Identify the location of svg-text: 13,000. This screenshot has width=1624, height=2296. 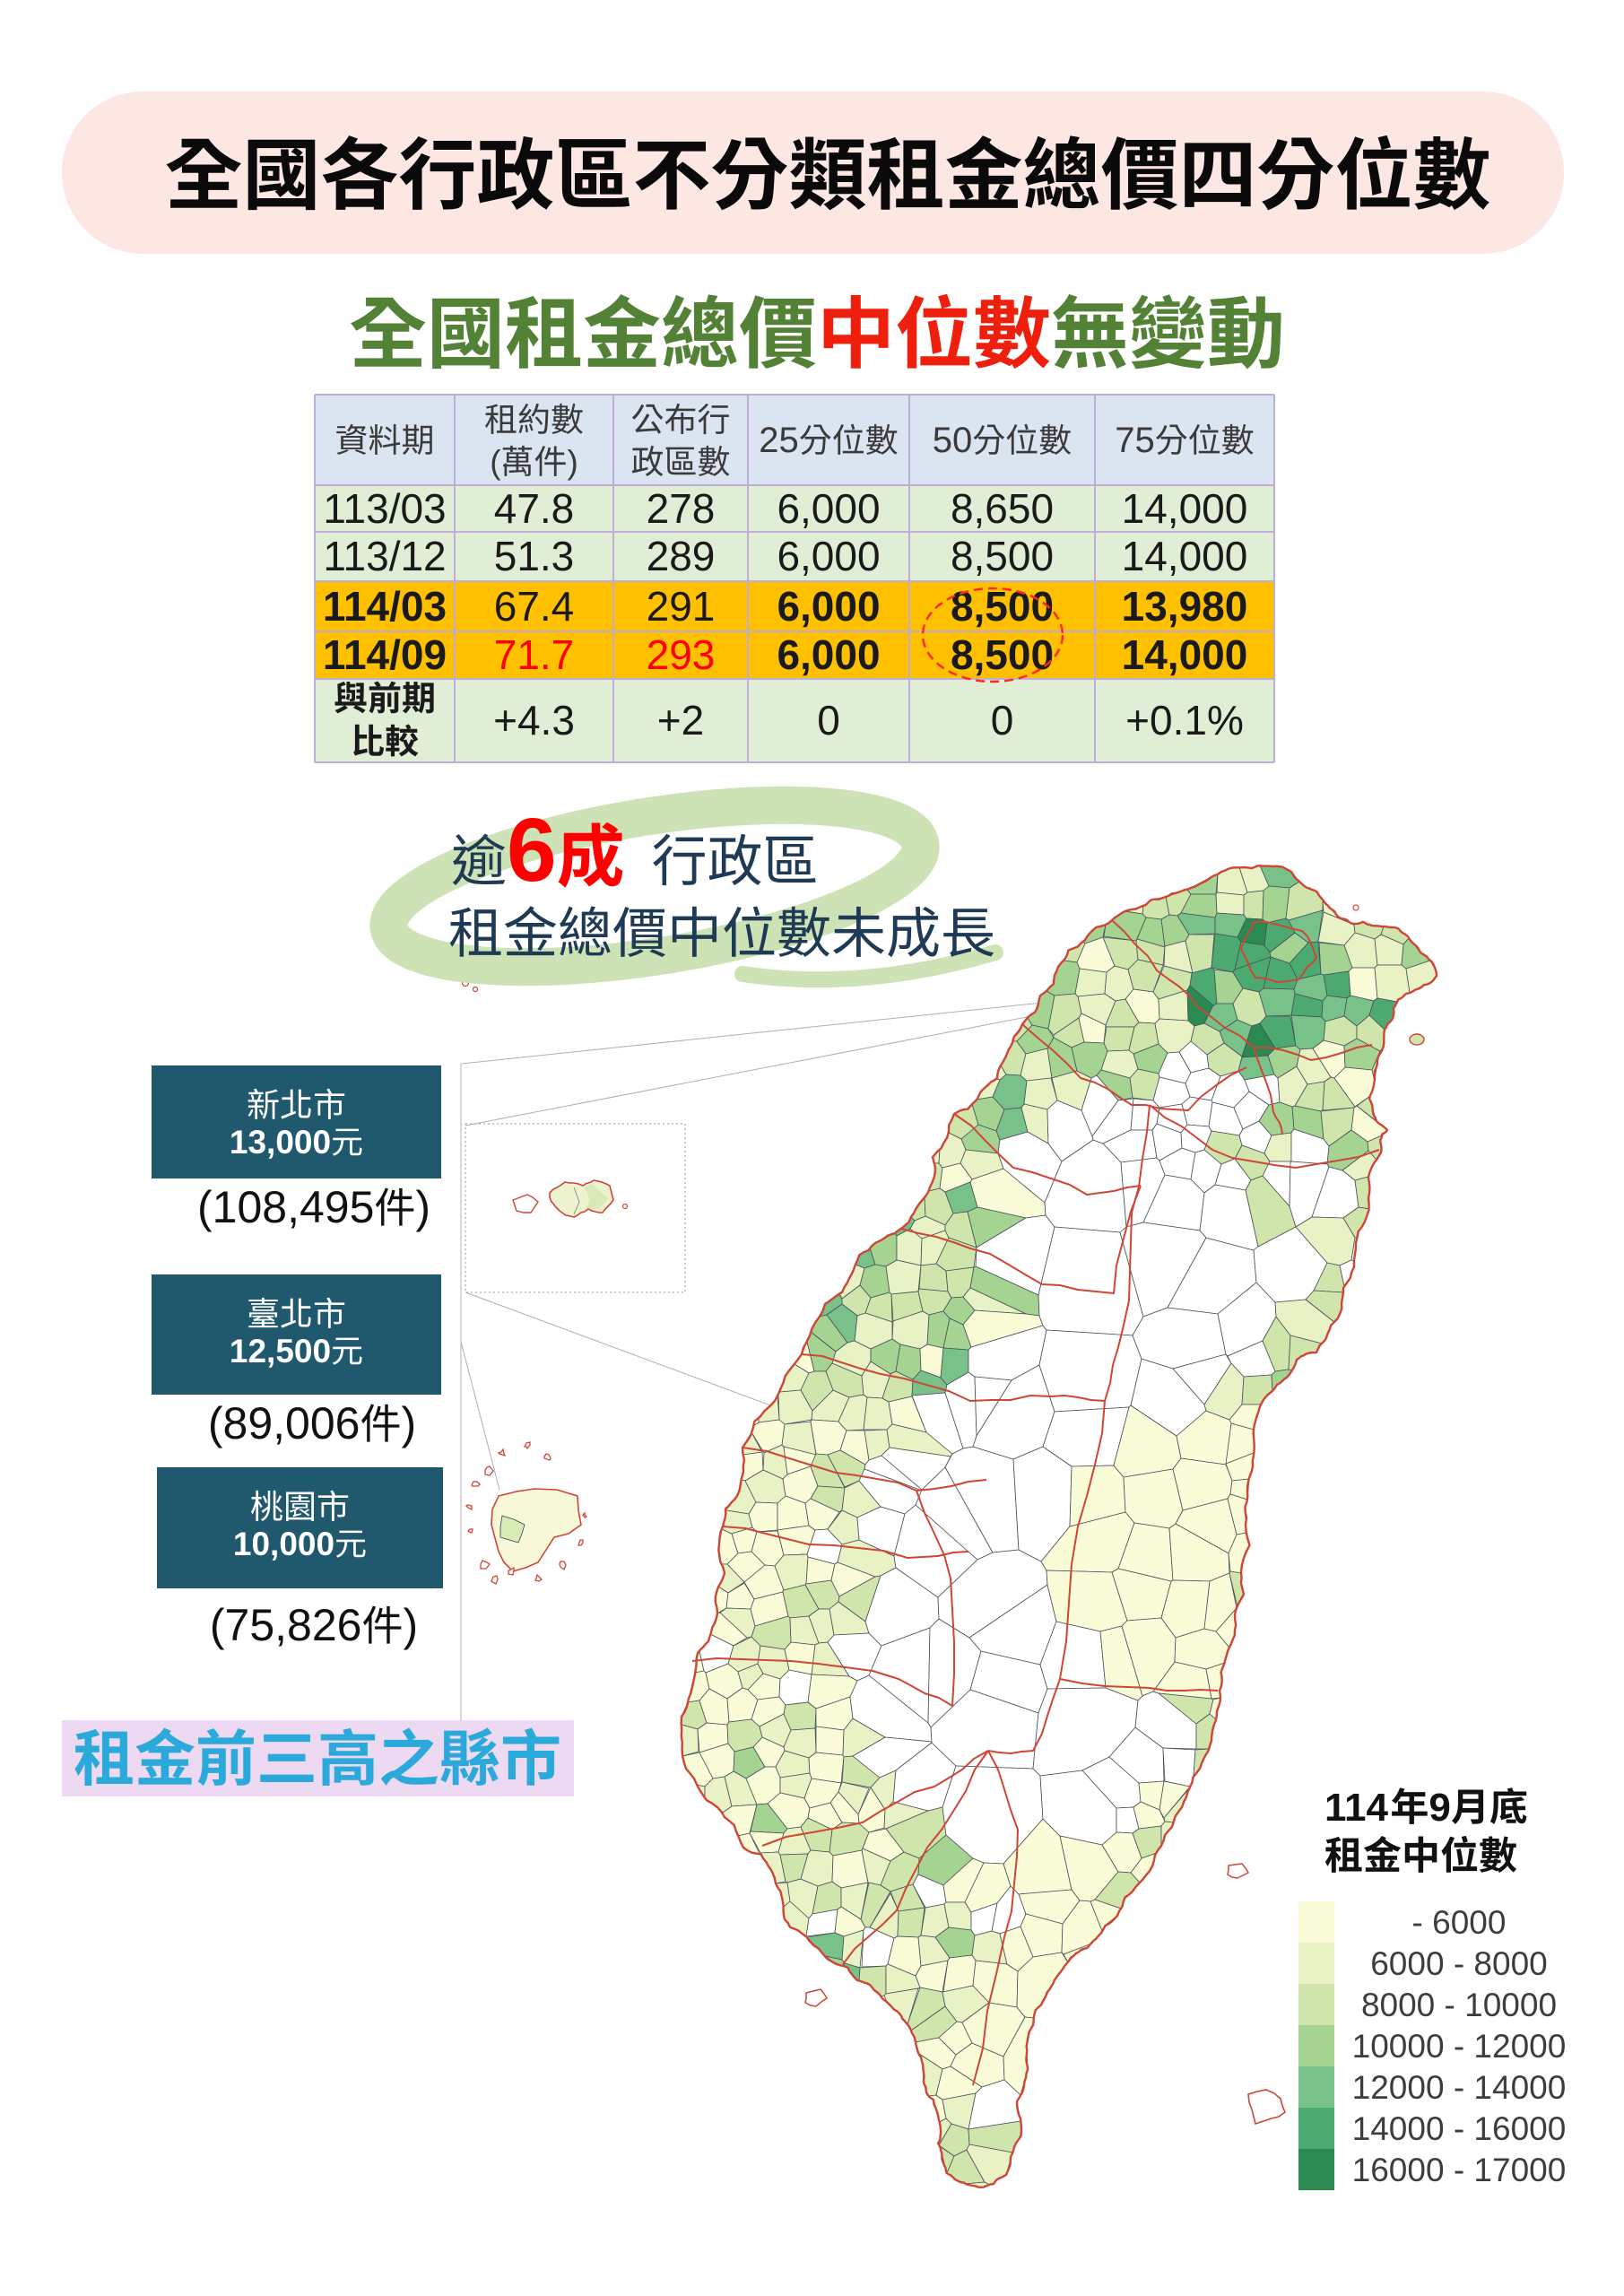
(280, 1142).